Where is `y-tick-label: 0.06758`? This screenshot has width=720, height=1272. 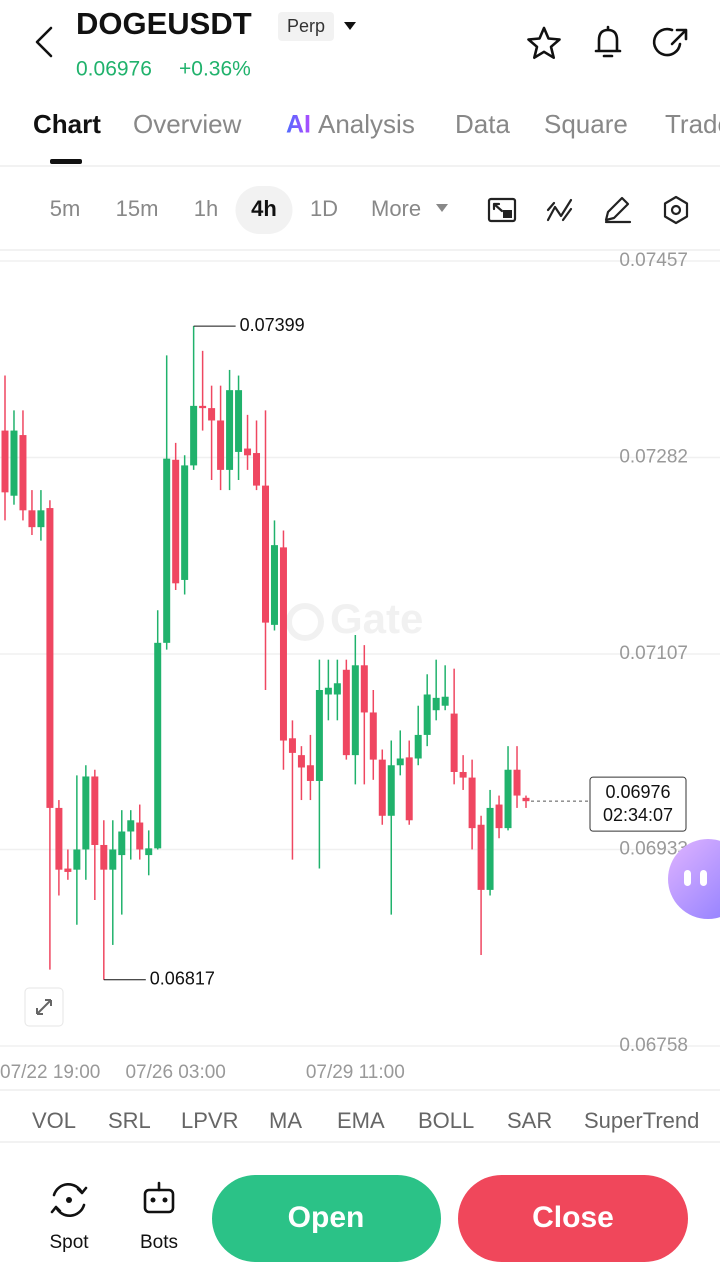
y-tick-label: 0.06758 is located at coordinates (653, 1045).